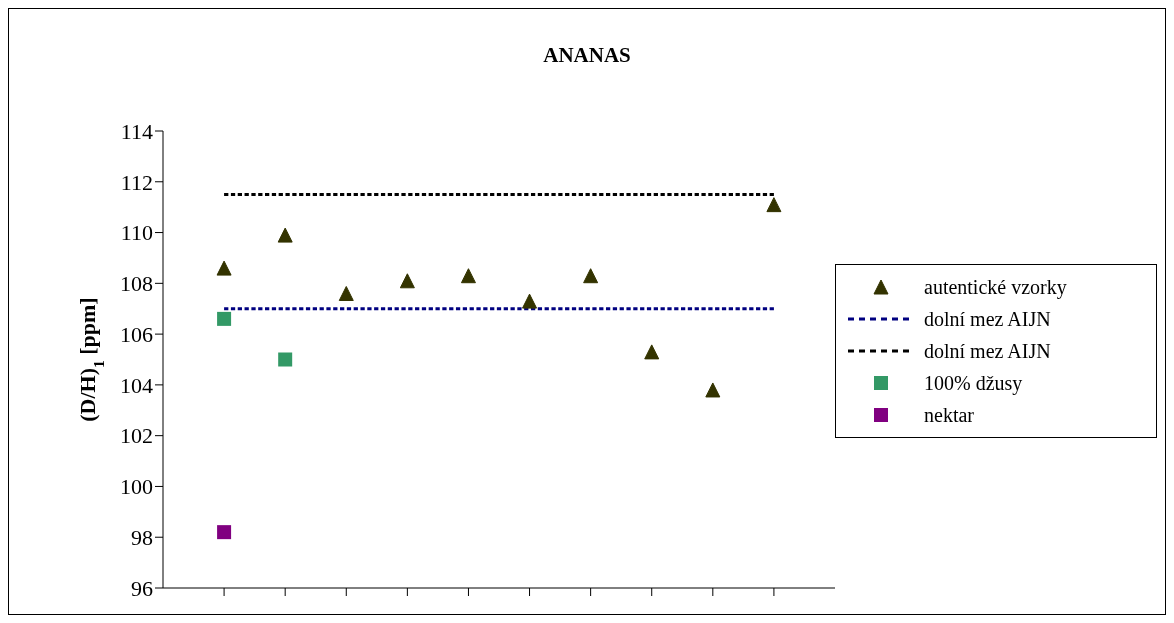  Describe the element at coordinates (587, 55) in the screenshot. I see `chart-title: ANANAS` at that location.